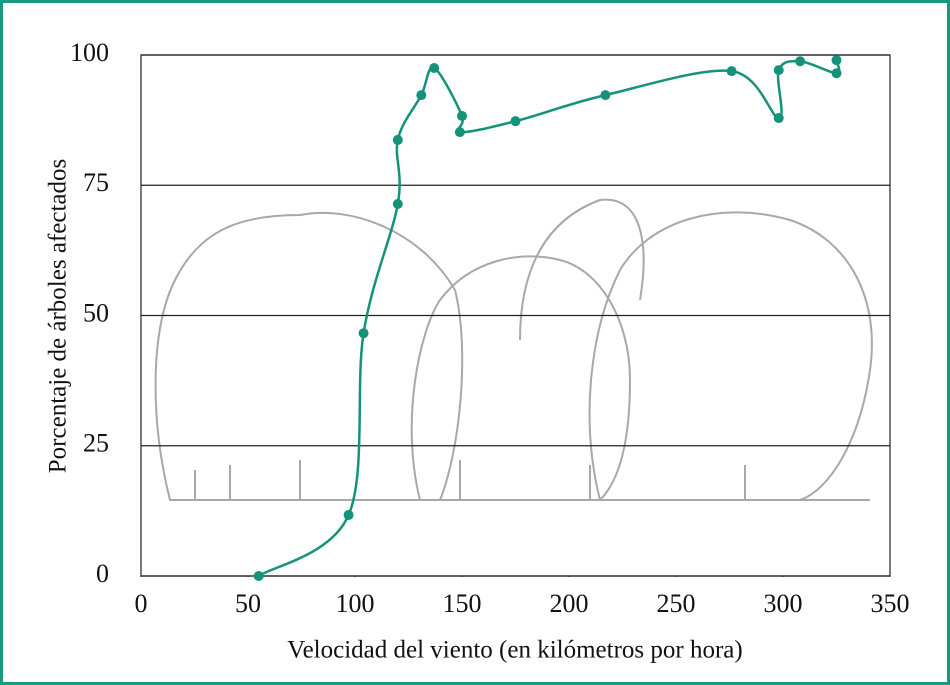 This screenshot has width=950, height=685. Describe the element at coordinates (462, 603) in the screenshot. I see `x-tick-label: 150` at that location.